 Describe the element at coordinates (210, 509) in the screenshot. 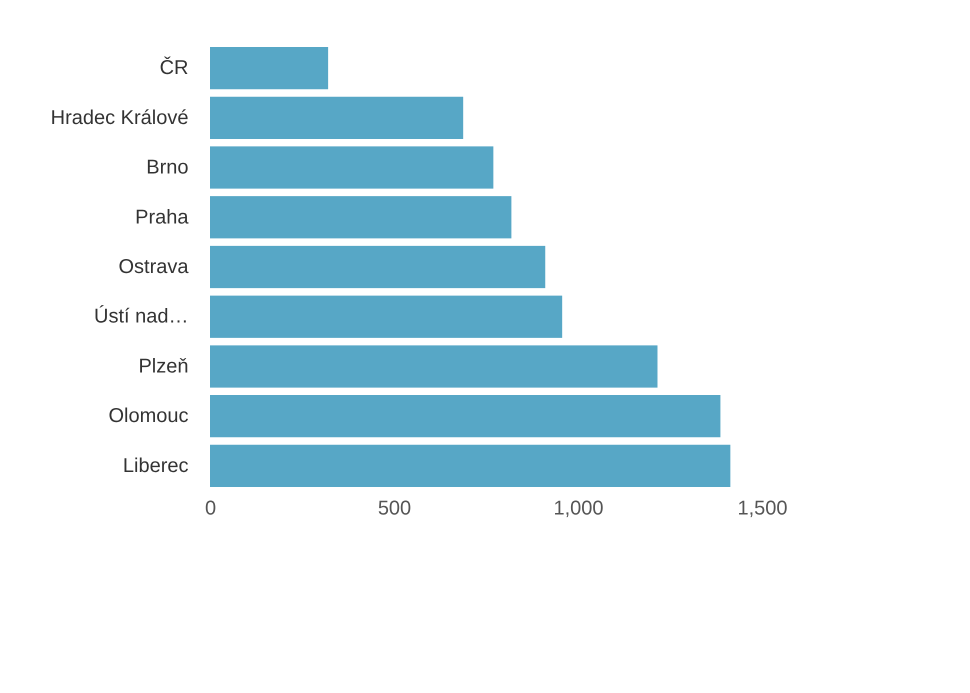

I see `x-tick-label: 0` at that location.